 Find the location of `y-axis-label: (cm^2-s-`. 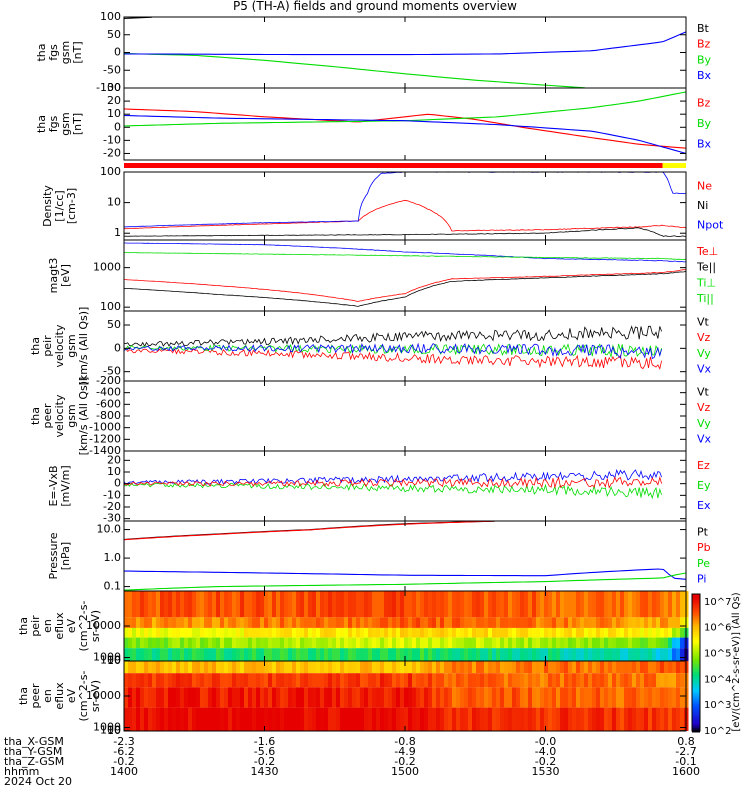

y-axis-label: (cm^2-s- is located at coordinates (83, 626).